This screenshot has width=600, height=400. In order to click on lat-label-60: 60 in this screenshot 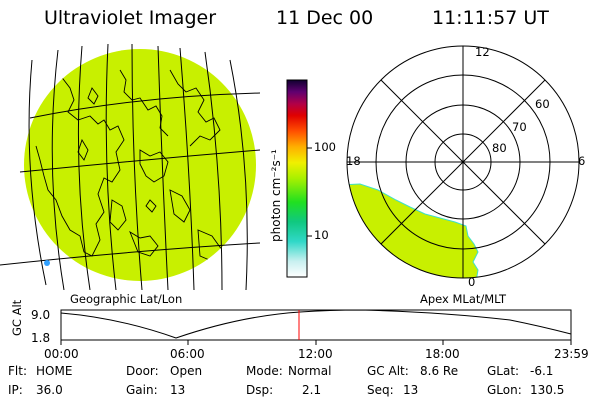, I will do `click(542, 104)`.